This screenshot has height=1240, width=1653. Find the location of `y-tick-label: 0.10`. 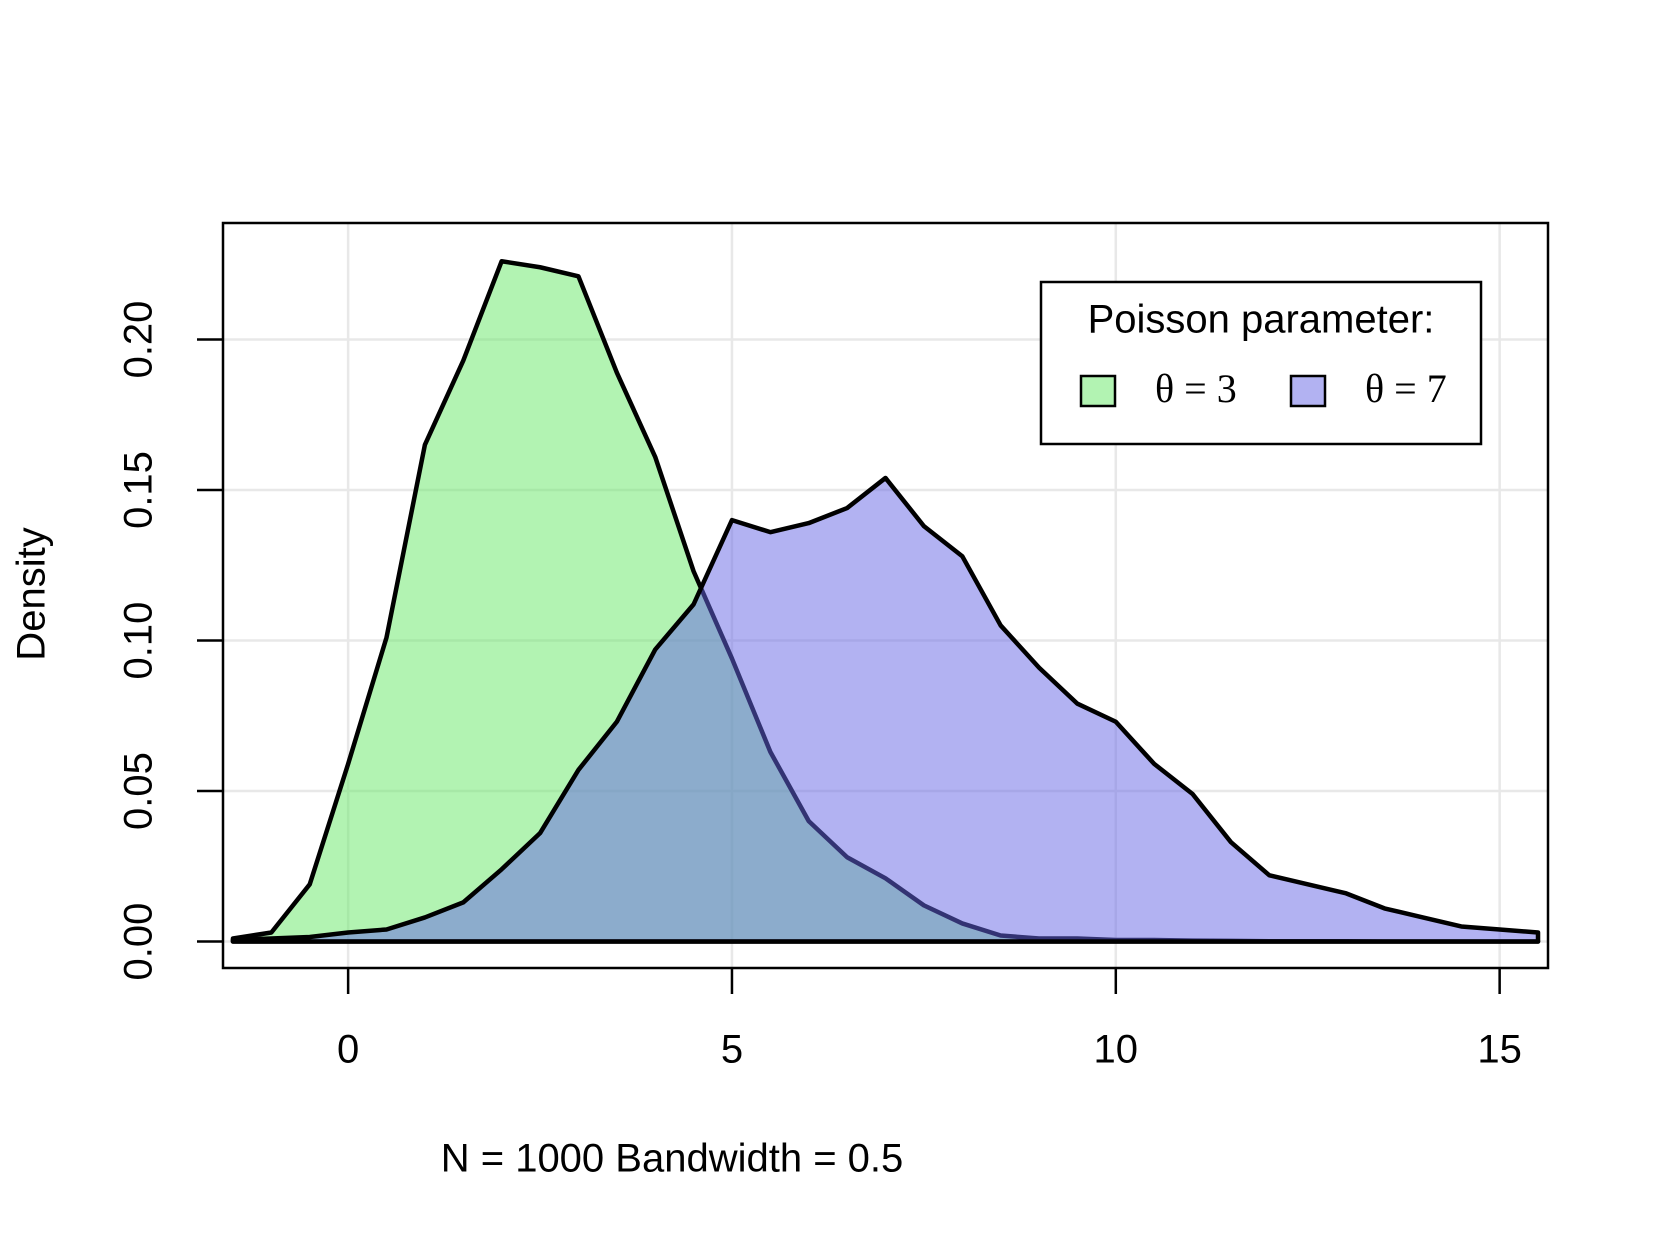

y-tick-label: 0.10 is located at coordinates (139, 641).